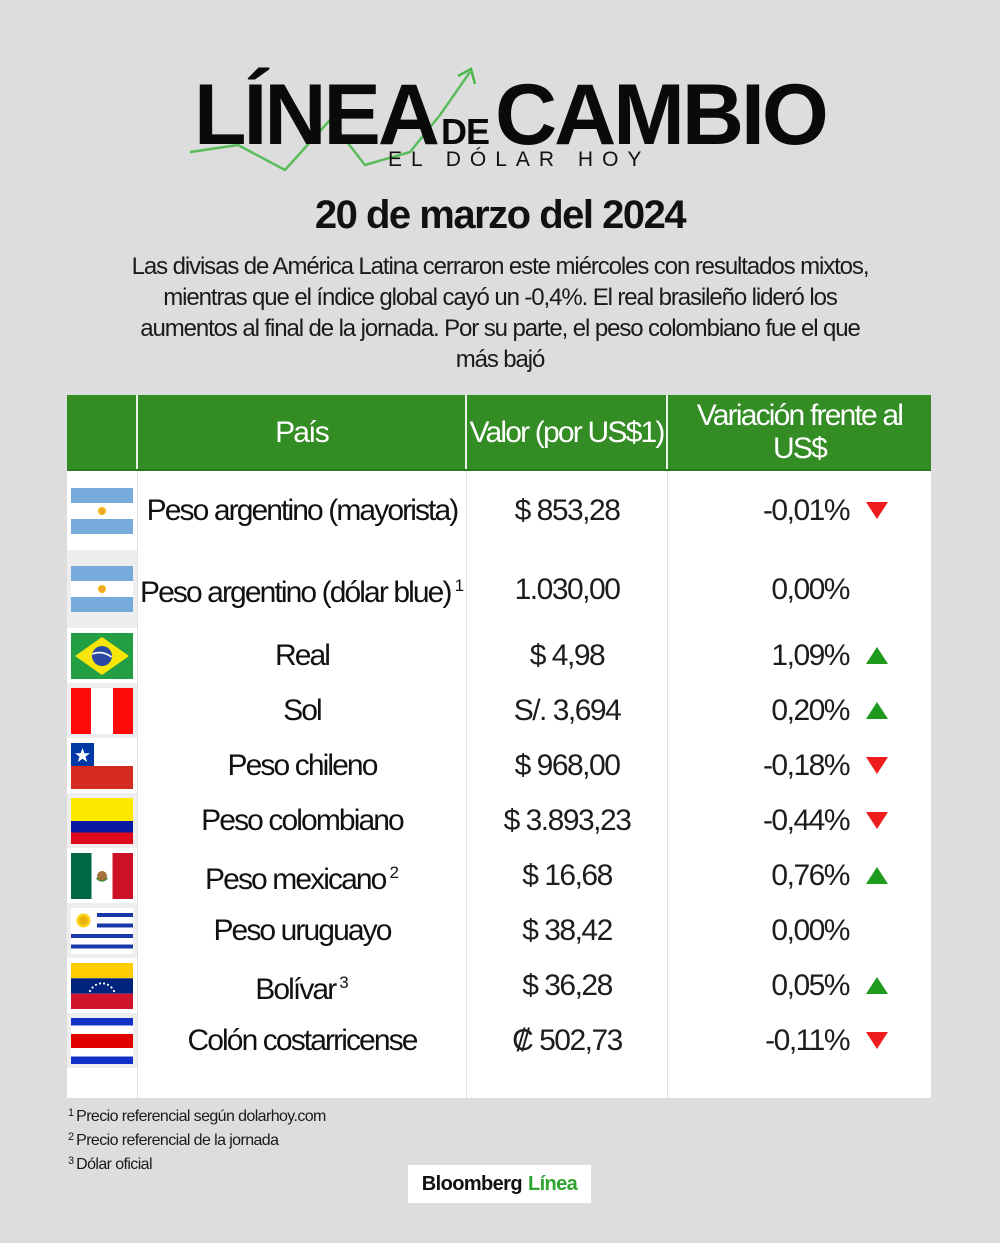 This screenshot has height=1243, width=1000. I want to click on table-row-empty, so click(499, 1083).